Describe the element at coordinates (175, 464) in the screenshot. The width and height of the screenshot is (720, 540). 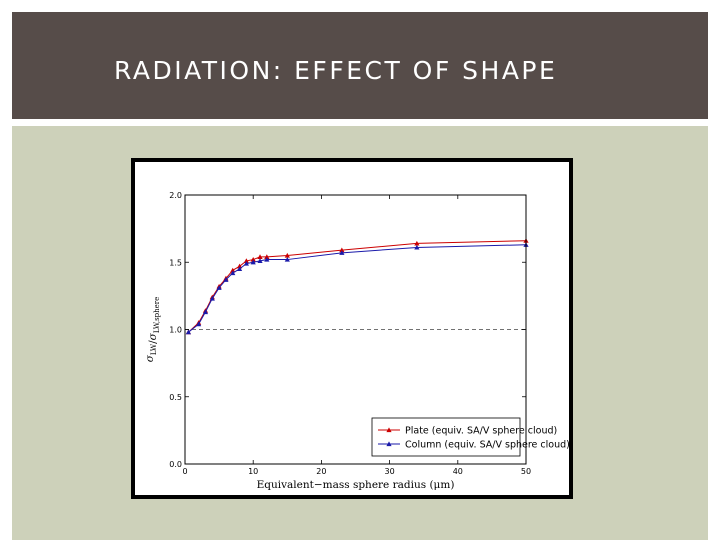
I see `y-tick-label: 0.0` at that location.